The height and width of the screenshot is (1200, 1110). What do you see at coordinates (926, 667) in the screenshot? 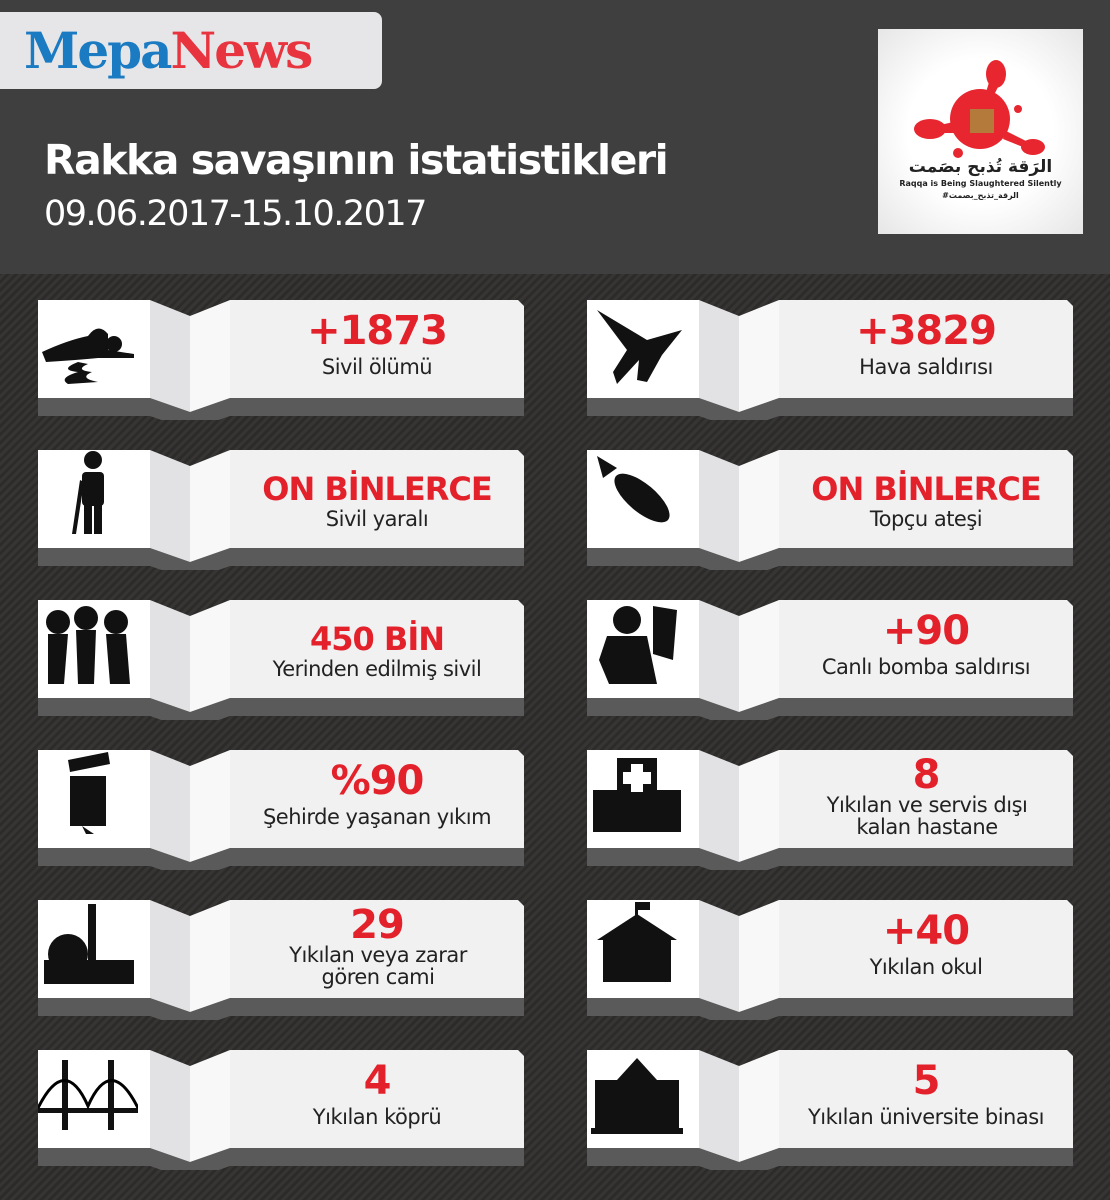
I see `stat-label: Canlı bomba saldırısı` at bounding box center [926, 667].